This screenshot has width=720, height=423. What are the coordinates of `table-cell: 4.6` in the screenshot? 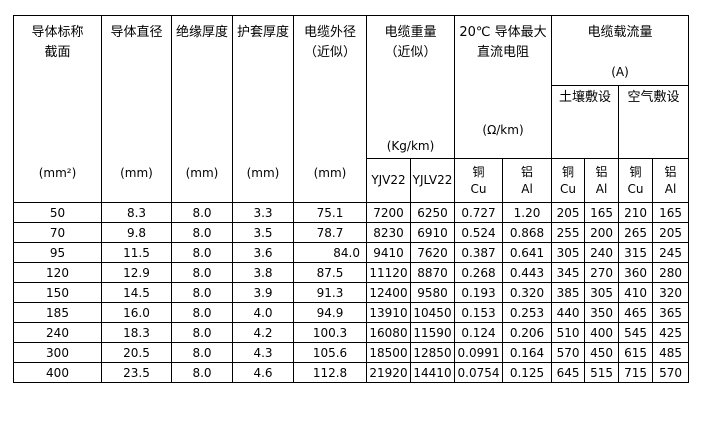 It's located at (263, 372).